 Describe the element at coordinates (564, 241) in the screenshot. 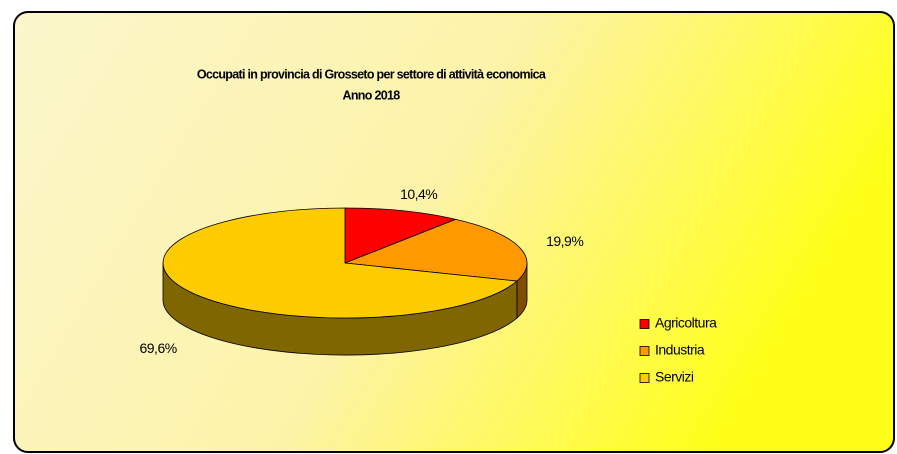

I see `data-label: 19,9%` at that location.